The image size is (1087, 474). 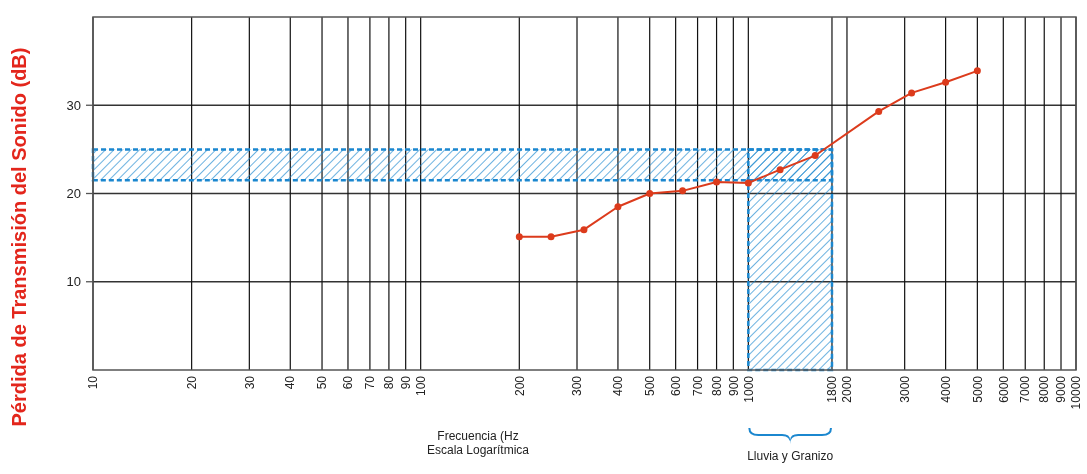 I want to click on x-tick-label: 200, so click(x=519, y=386).